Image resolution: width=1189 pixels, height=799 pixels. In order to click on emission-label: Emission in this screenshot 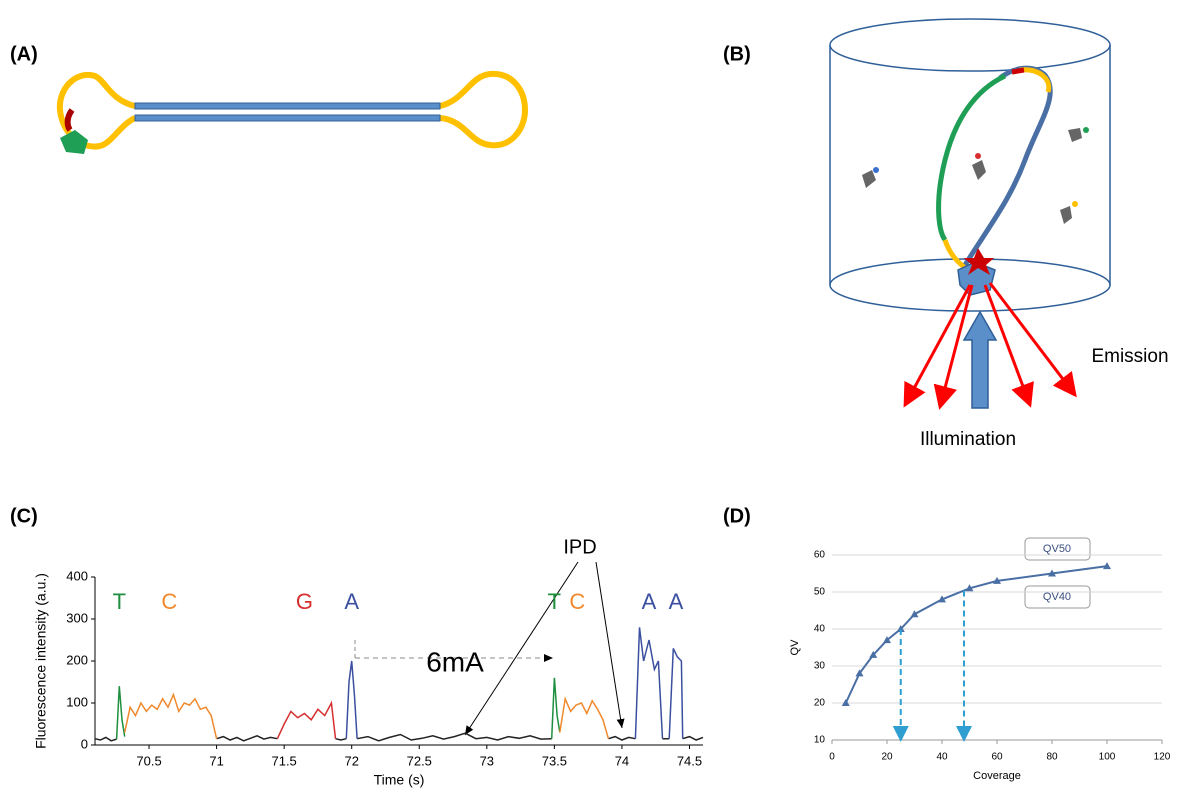, I will do `click(1129, 356)`.